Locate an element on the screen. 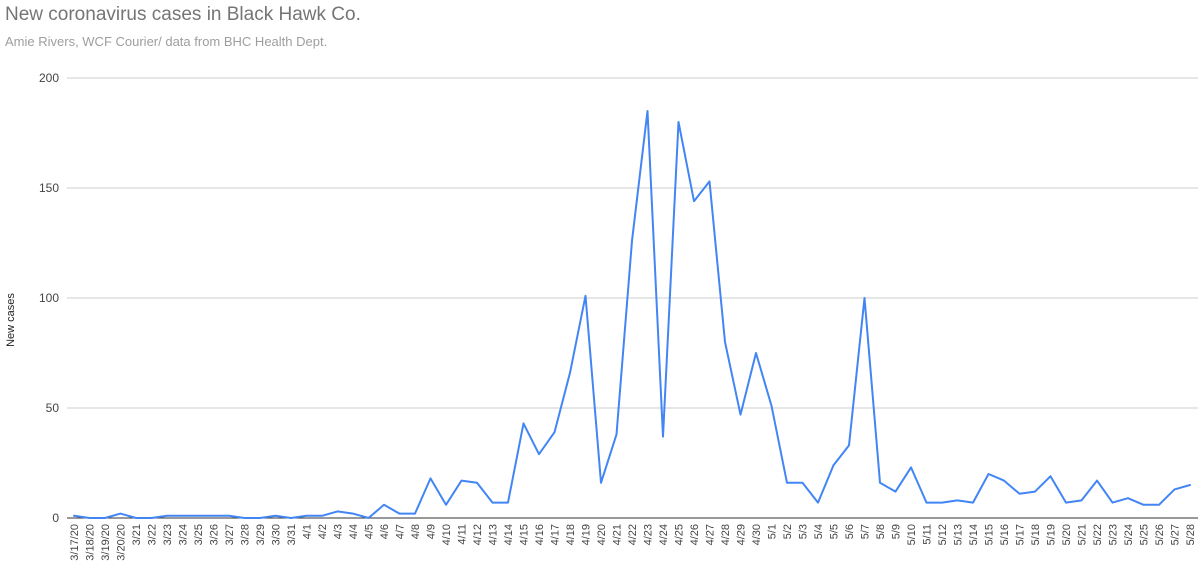 This screenshot has height=570, width=1200. x-tick-label: 5/6 is located at coordinates (850, 531).